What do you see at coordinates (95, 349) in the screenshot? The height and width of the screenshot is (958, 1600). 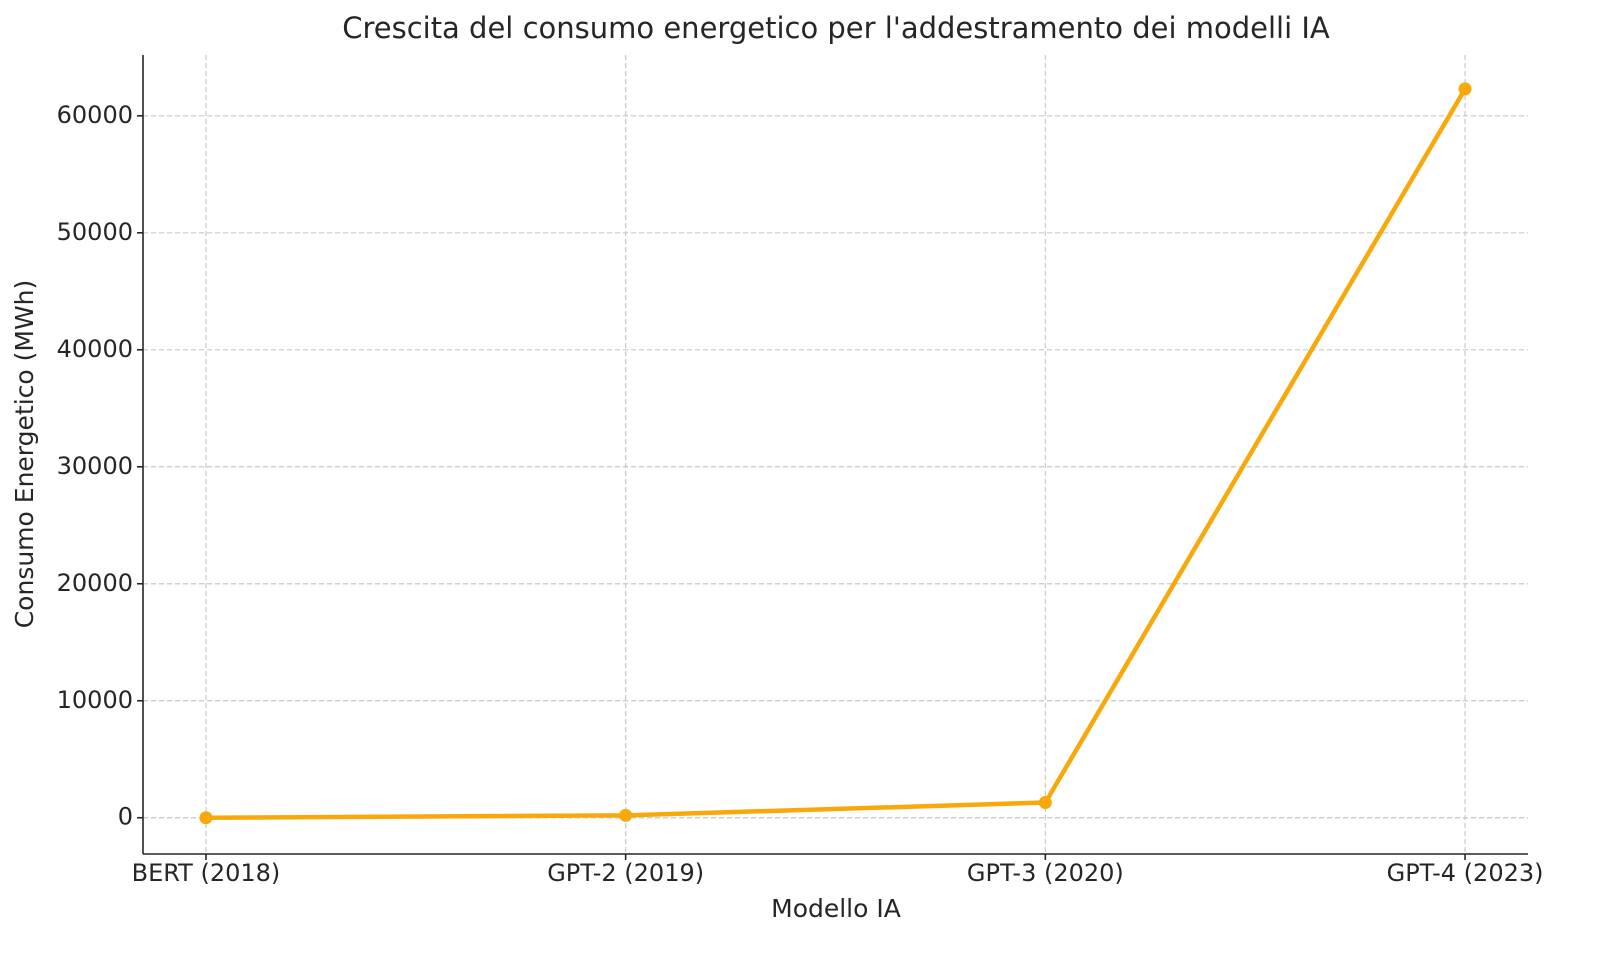 I see `y-tick-label: 40000` at bounding box center [95, 349].